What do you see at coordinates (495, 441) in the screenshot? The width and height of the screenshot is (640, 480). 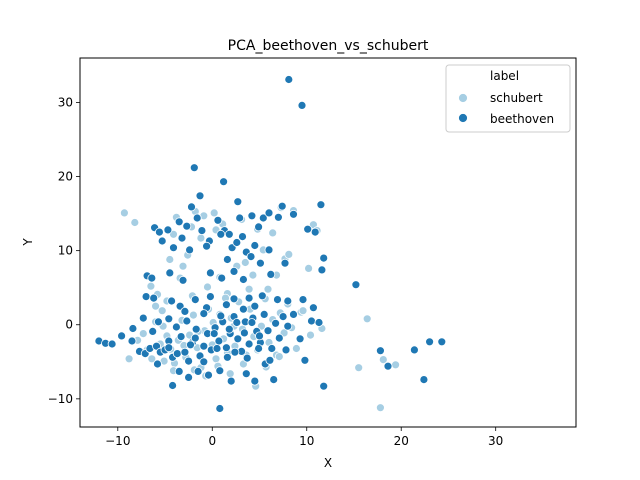 I see `x-tick-label: 30` at bounding box center [495, 441].